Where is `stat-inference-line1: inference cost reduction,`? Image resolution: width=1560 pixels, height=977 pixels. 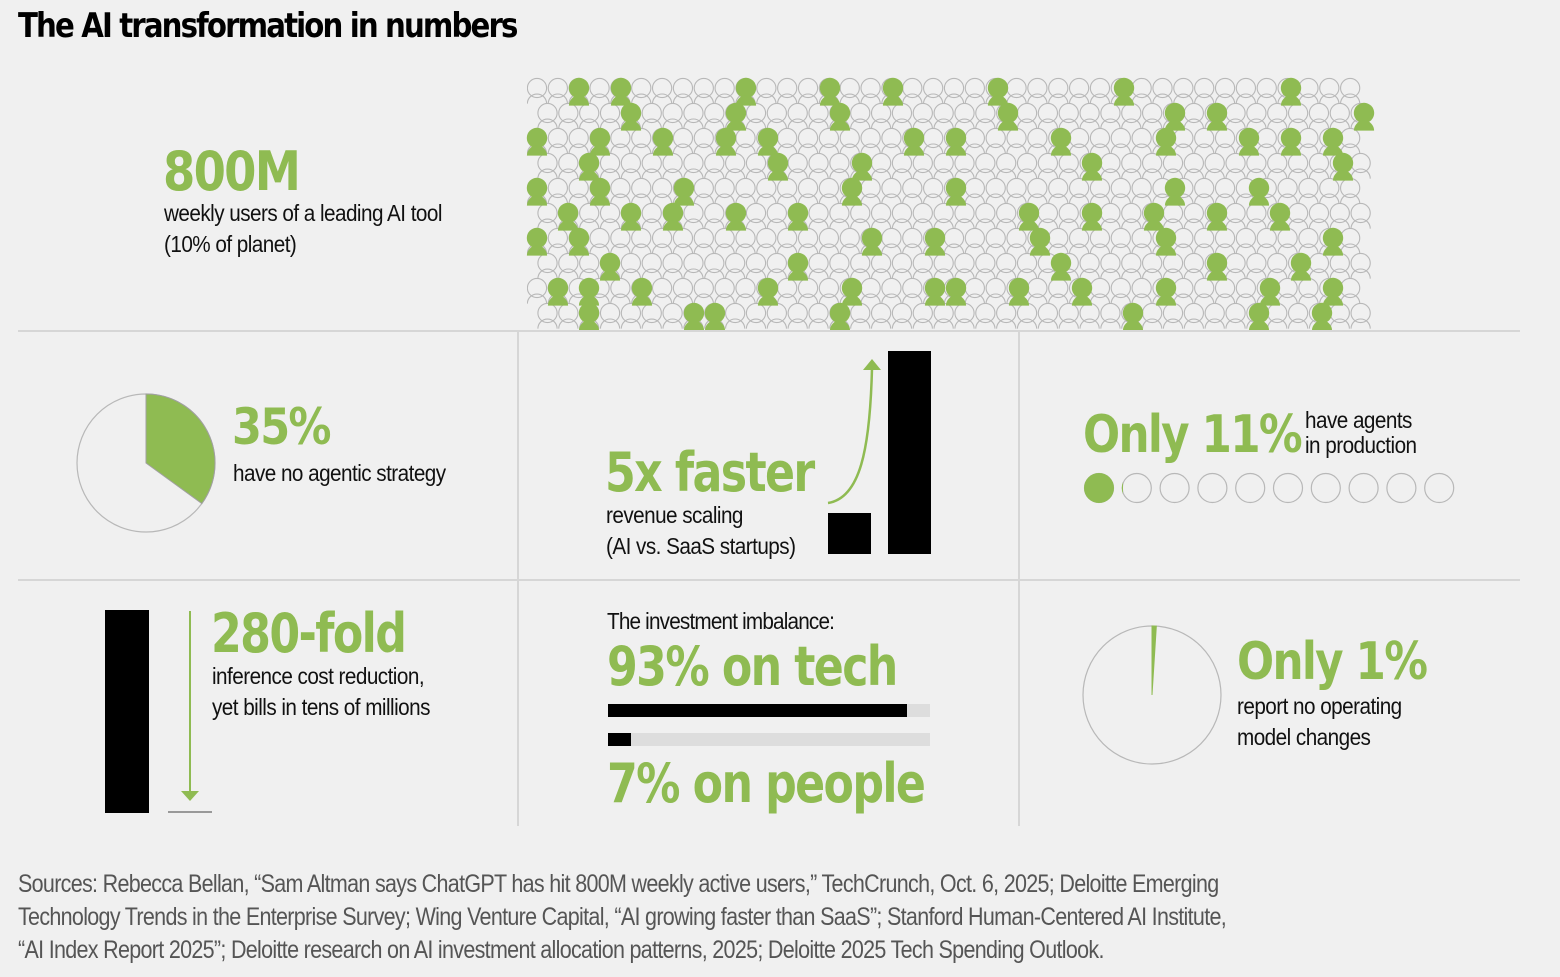 stat-inference-line1: inference cost reduction, is located at coordinates (318, 676).